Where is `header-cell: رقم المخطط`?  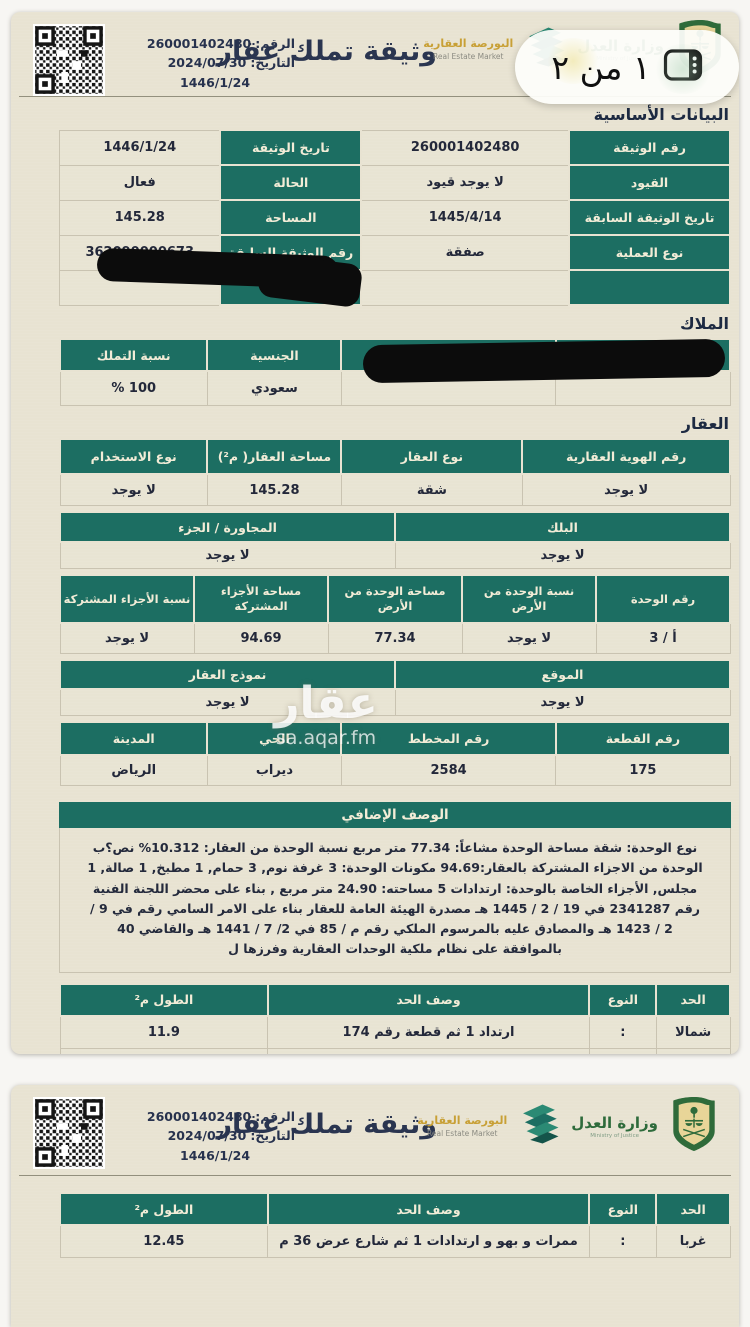
header-cell: رقم المخطط is located at coordinates (448, 738).